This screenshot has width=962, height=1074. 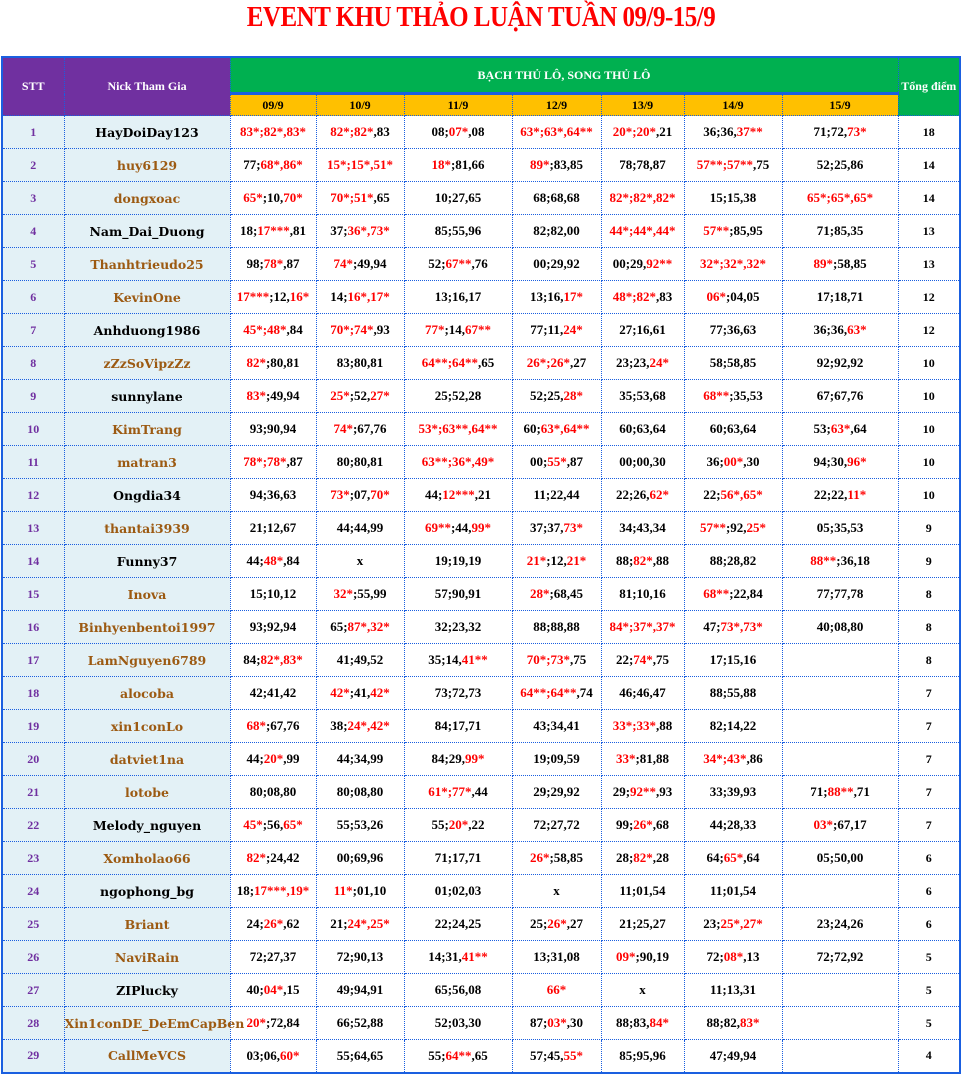 I want to click on hit-number: 19*, so click(x=299, y=890).